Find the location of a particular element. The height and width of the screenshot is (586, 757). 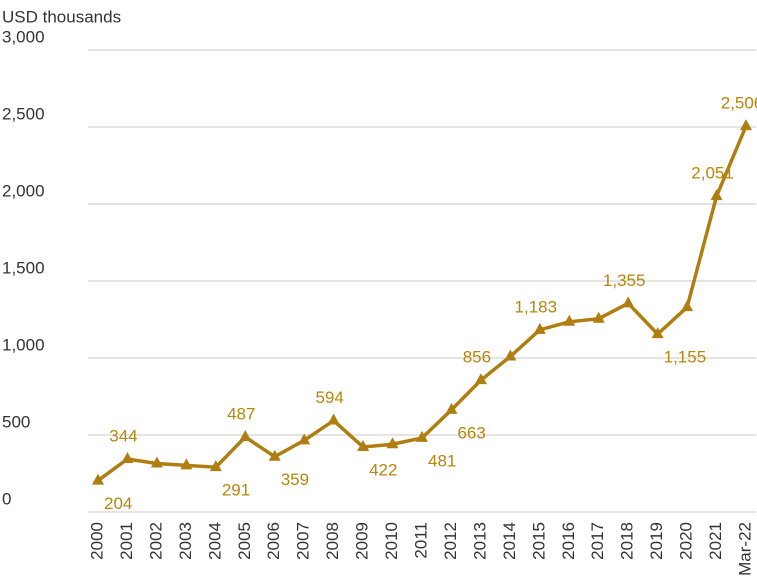

y-tick-label: 1,500 is located at coordinates (23, 267).